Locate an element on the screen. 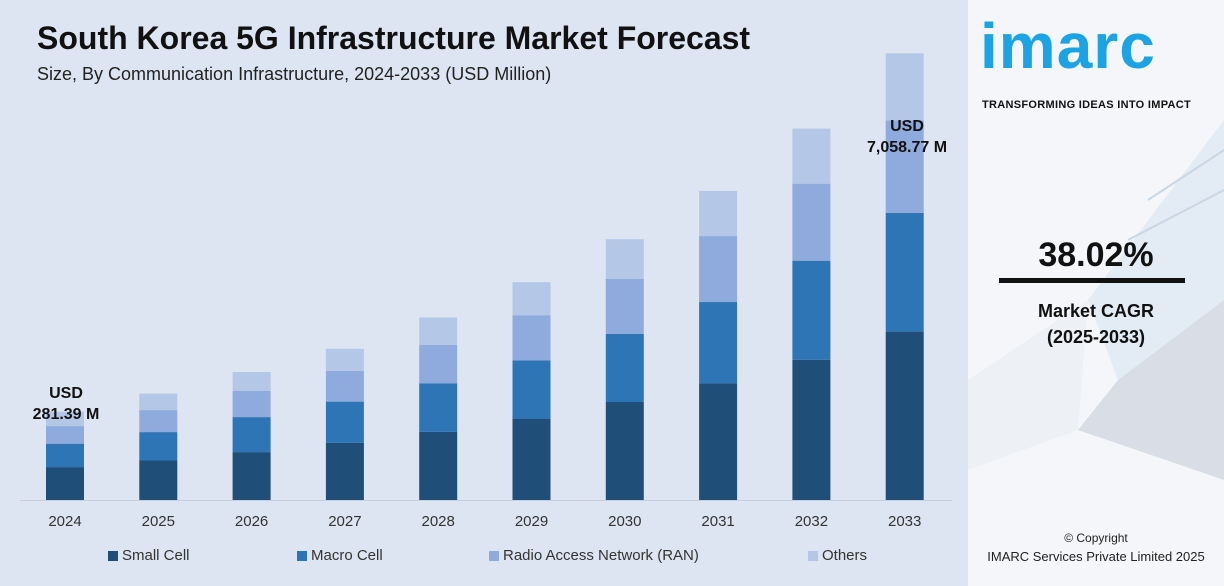  bar-2027-macro-cell is located at coordinates (344, 422).